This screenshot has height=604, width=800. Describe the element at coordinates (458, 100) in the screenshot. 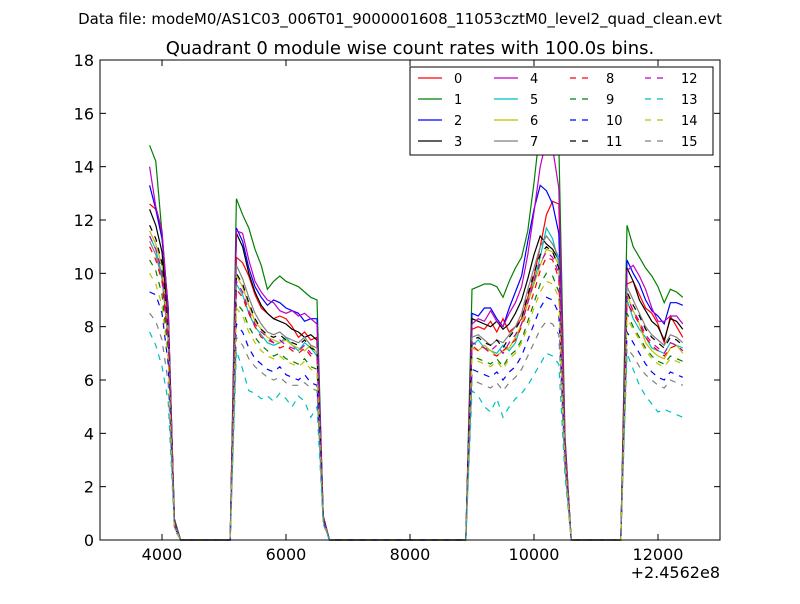

I see `legend-label-1: 1` at that location.